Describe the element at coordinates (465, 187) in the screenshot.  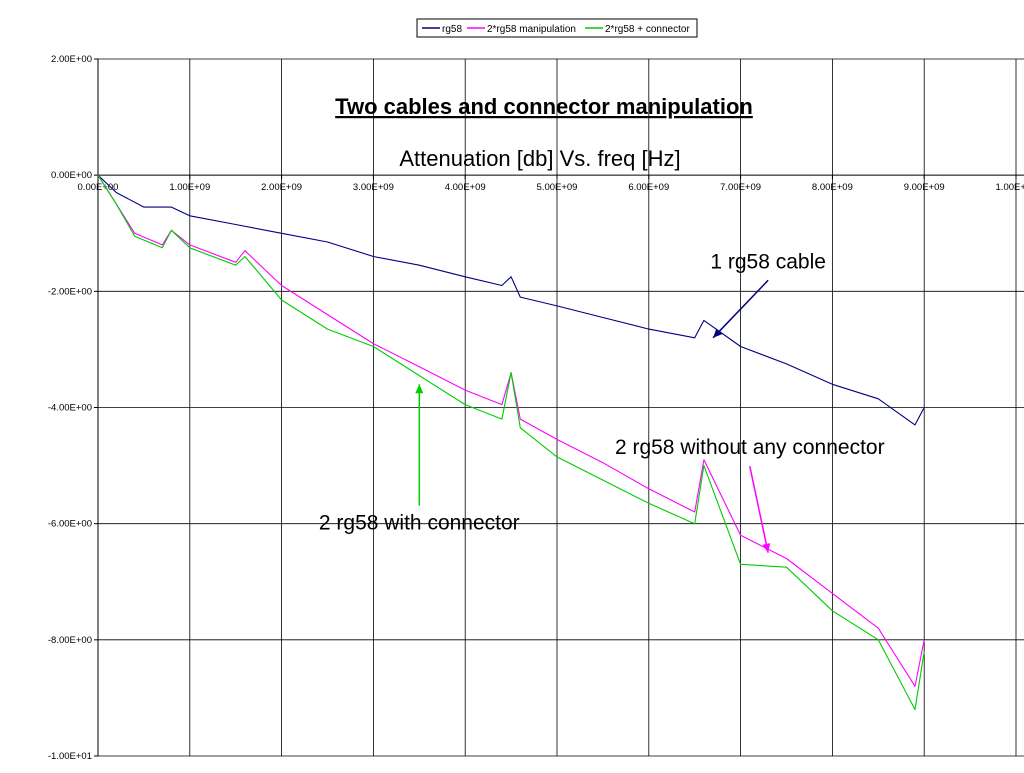
I see `x-tick-label: 4.00E+09` at that location.